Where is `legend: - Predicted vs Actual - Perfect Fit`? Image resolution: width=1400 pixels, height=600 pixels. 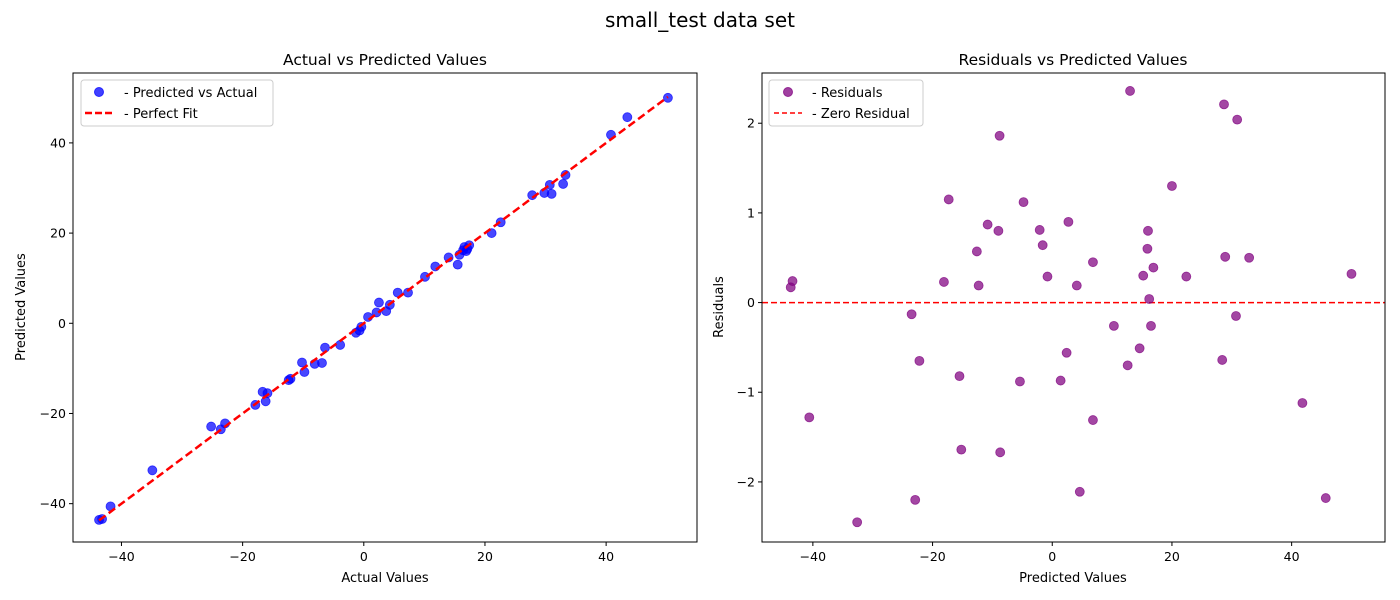 legend: - Predicted vs Actual - Perfect Fit is located at coordinates (177, 103).